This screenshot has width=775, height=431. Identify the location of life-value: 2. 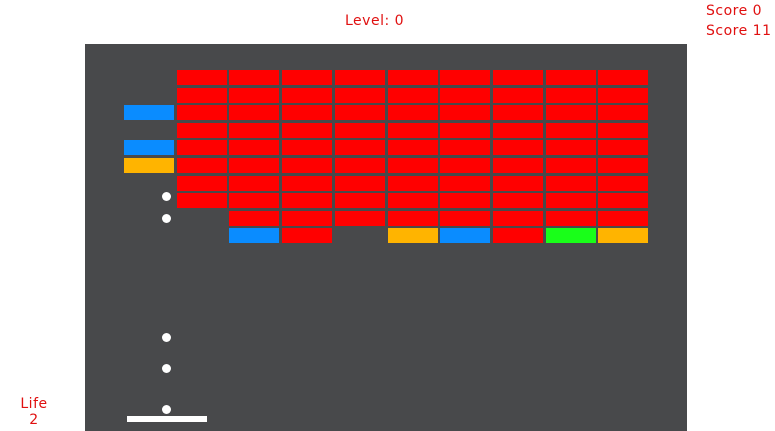
(34, 420).